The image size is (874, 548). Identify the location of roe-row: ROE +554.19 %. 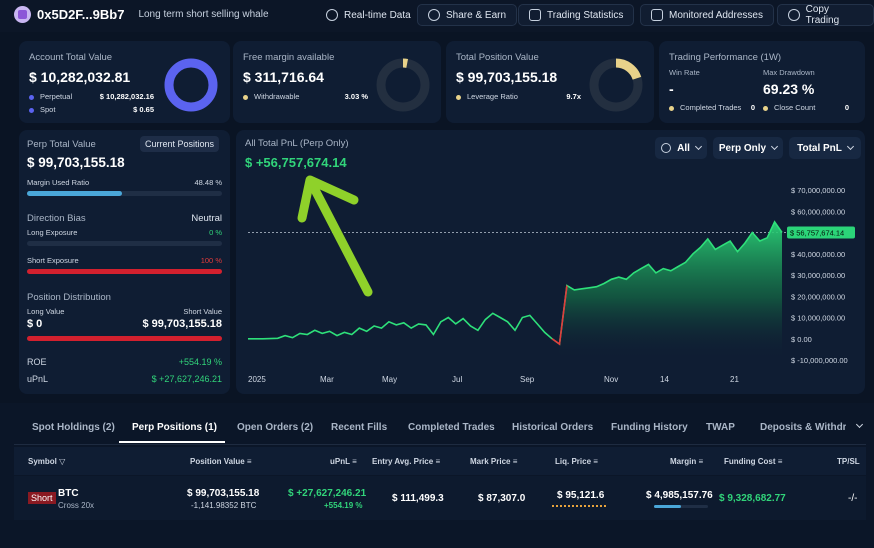
(124, 362).